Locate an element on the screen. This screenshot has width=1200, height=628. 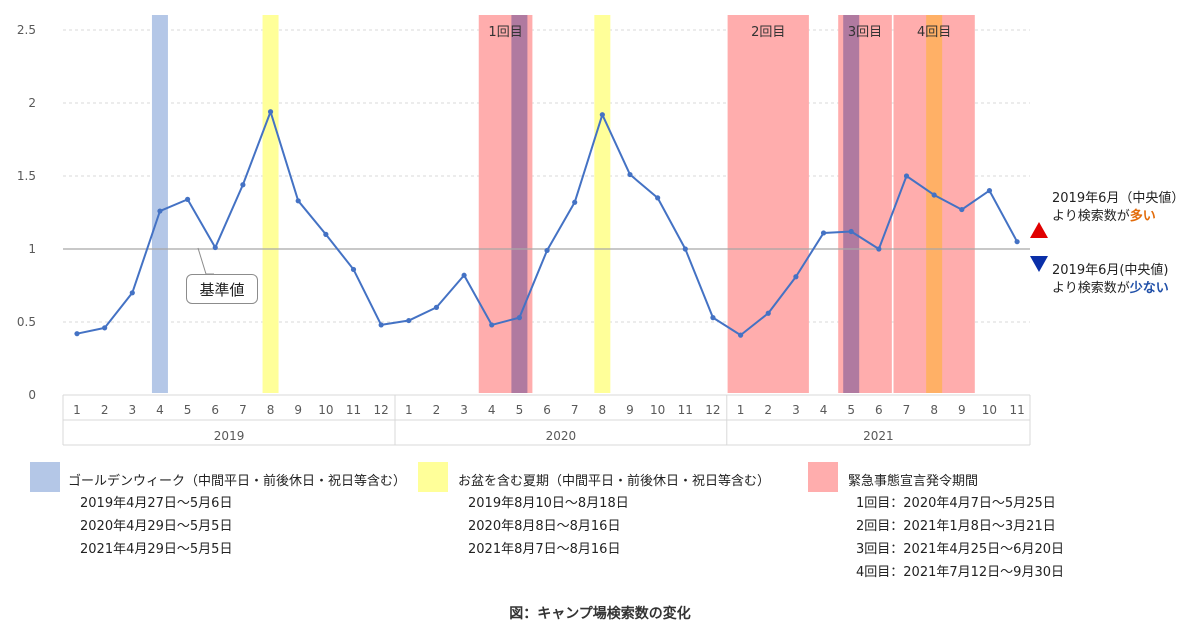
band-label: 3回目 is located at coordinates (865, 32).